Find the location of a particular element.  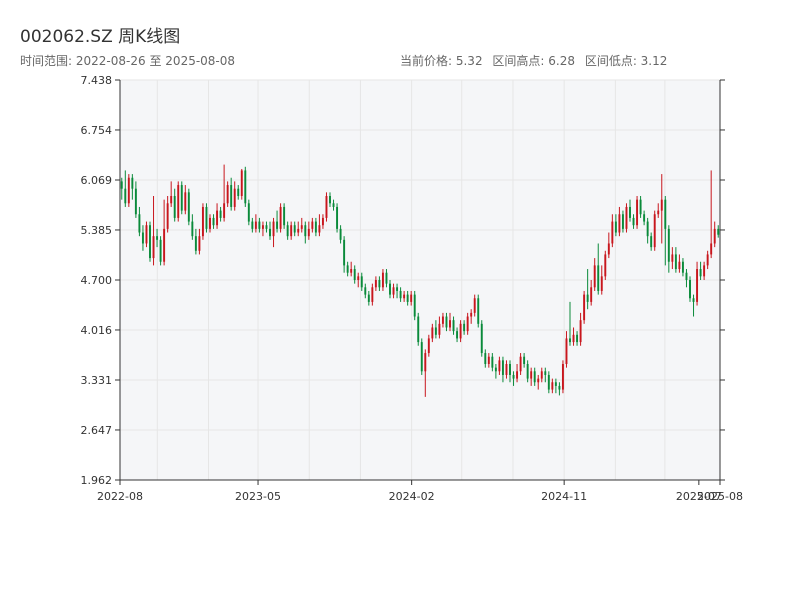

x-tick-label: 2025-07 is located at coordinates (699, 496).